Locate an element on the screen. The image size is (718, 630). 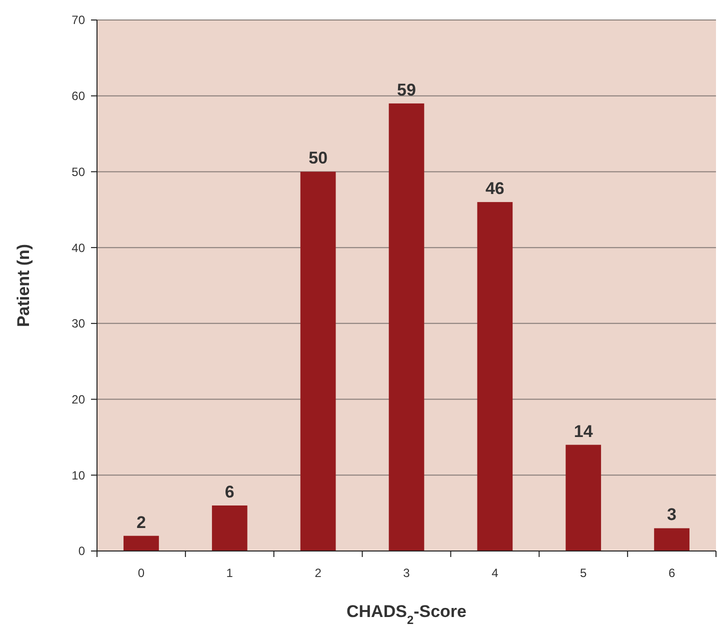
x-tick-label: 3 is located at coordinates (406, 573).